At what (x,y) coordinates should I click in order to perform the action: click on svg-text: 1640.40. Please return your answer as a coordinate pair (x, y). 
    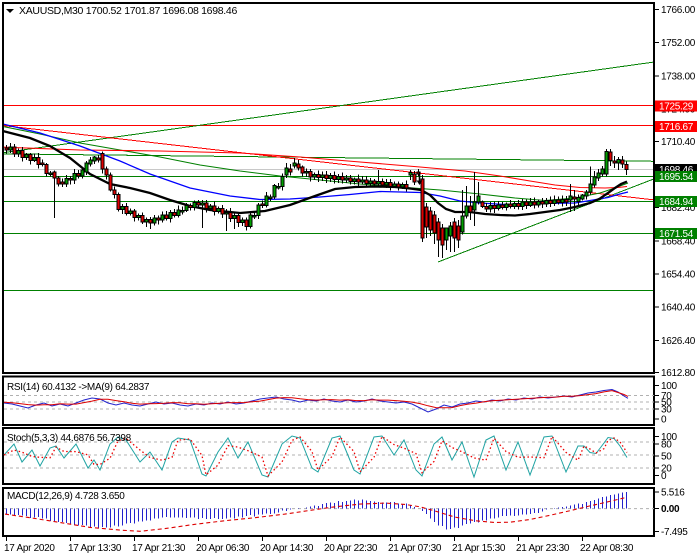
    Looking at the image, I should click on (678, 308).